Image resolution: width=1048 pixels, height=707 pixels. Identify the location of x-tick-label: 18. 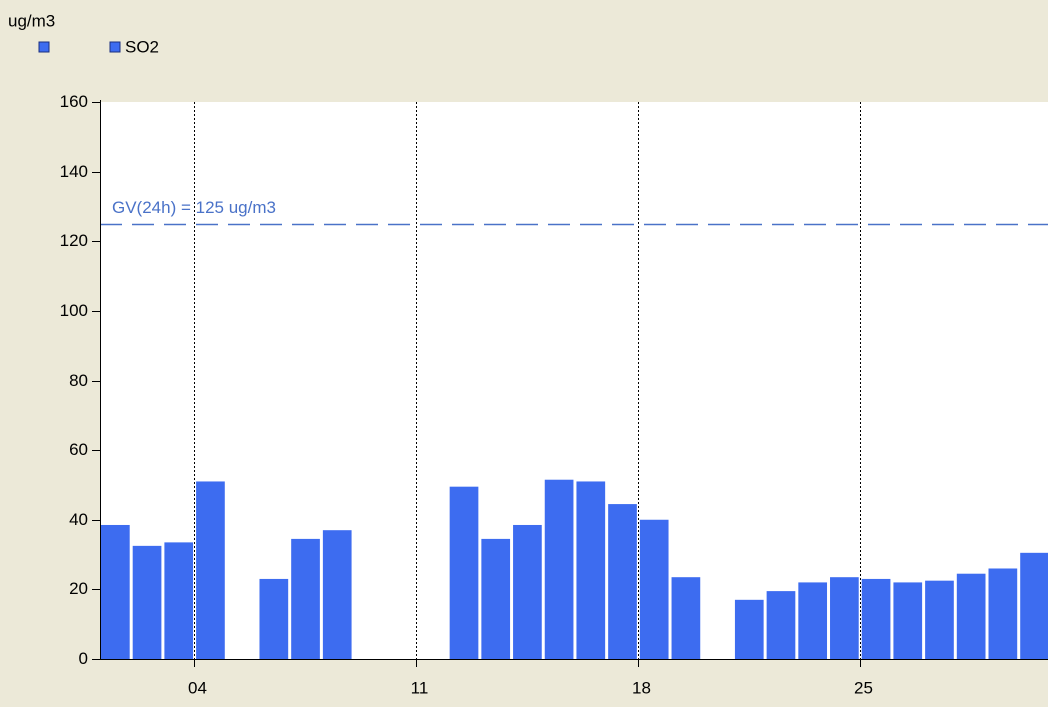
(641, 687).